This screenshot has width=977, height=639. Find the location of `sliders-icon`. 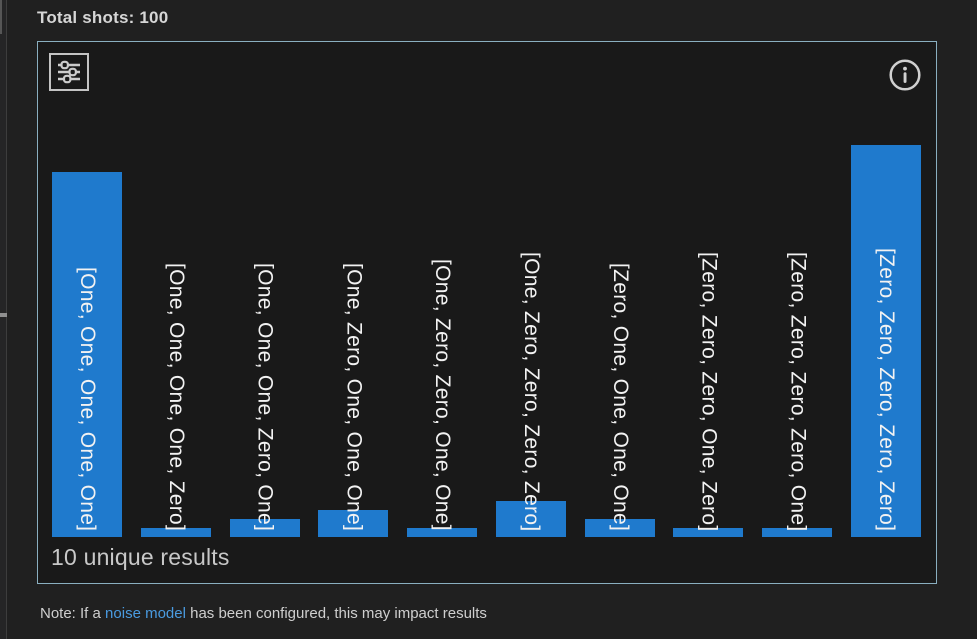

sliders-icon is located at coordinates (69, 72).